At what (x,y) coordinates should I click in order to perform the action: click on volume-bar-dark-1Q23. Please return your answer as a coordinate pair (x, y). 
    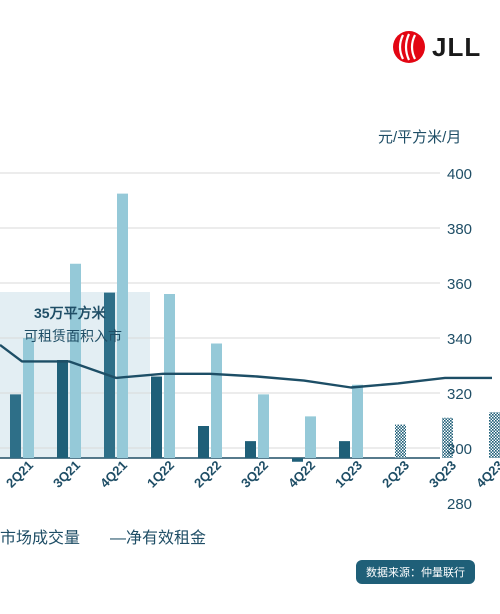
    Looking at the image, I should click on (344, 449).